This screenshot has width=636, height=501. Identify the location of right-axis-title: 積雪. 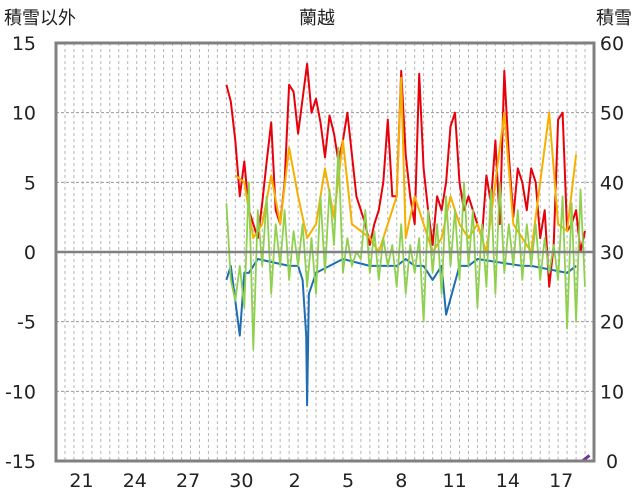
(614, 18).